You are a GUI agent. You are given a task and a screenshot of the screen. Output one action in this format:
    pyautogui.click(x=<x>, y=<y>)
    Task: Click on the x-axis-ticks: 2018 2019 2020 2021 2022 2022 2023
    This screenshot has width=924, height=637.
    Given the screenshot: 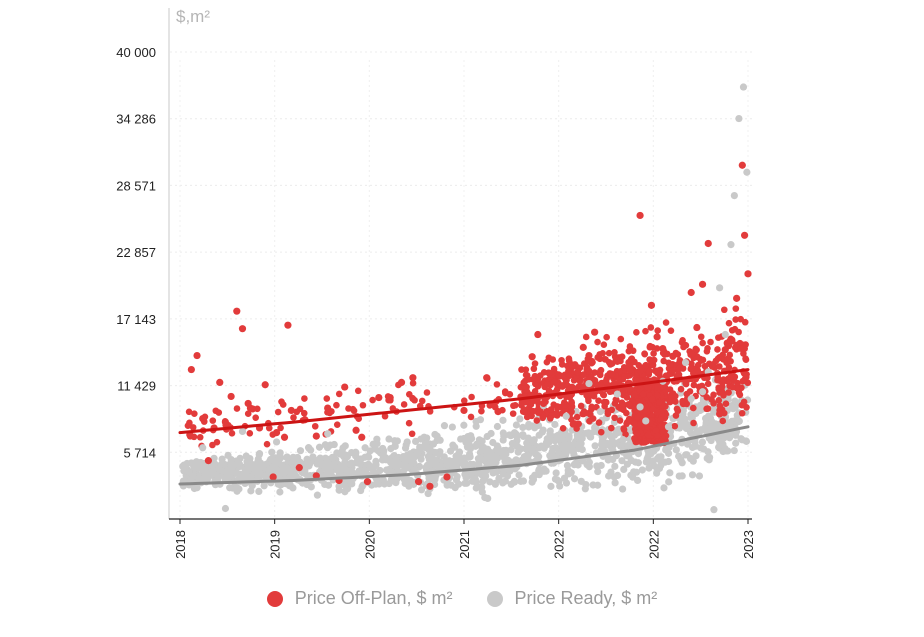 What is the action you would take?
    pyautogui.click(x=464, y=539)
    